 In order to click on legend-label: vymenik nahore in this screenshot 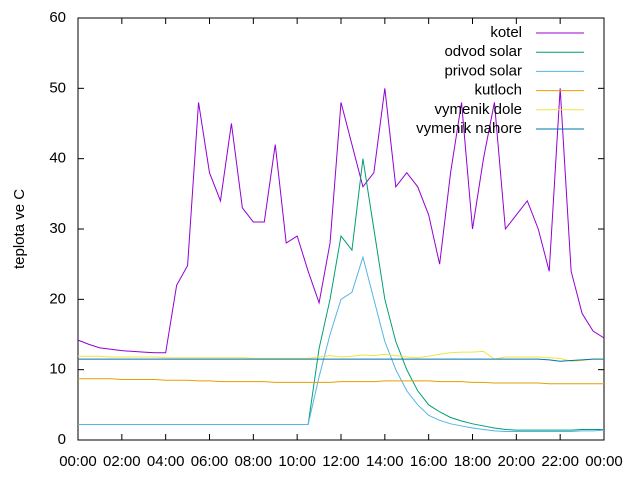, I will do `click(469, 128)`.